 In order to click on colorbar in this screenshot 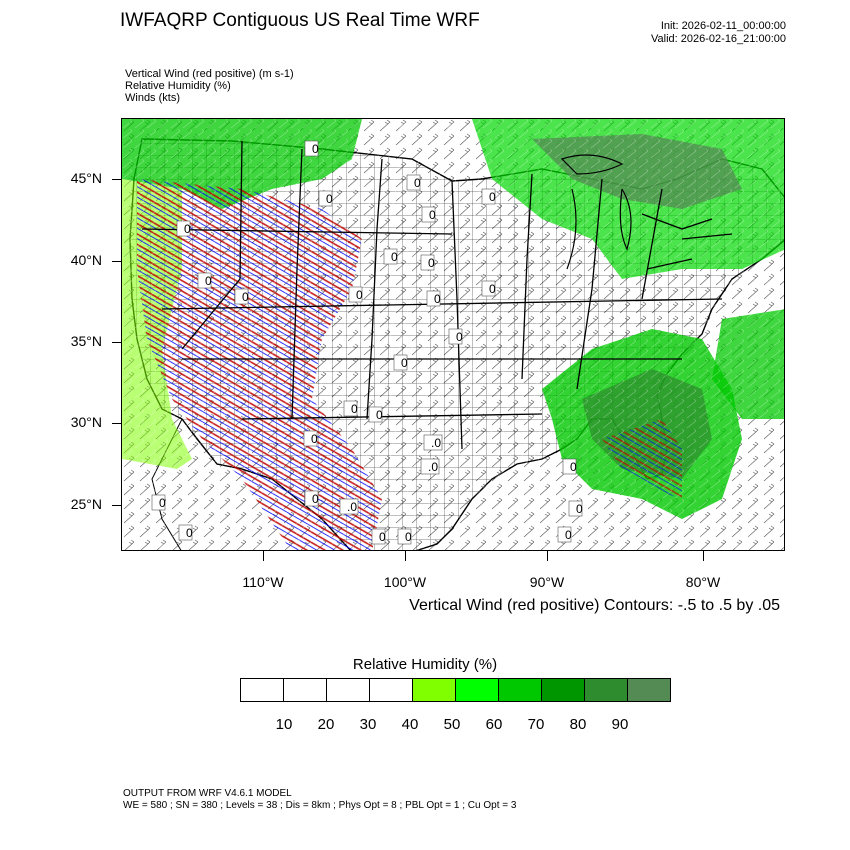, I will do `click(455, 690)`.